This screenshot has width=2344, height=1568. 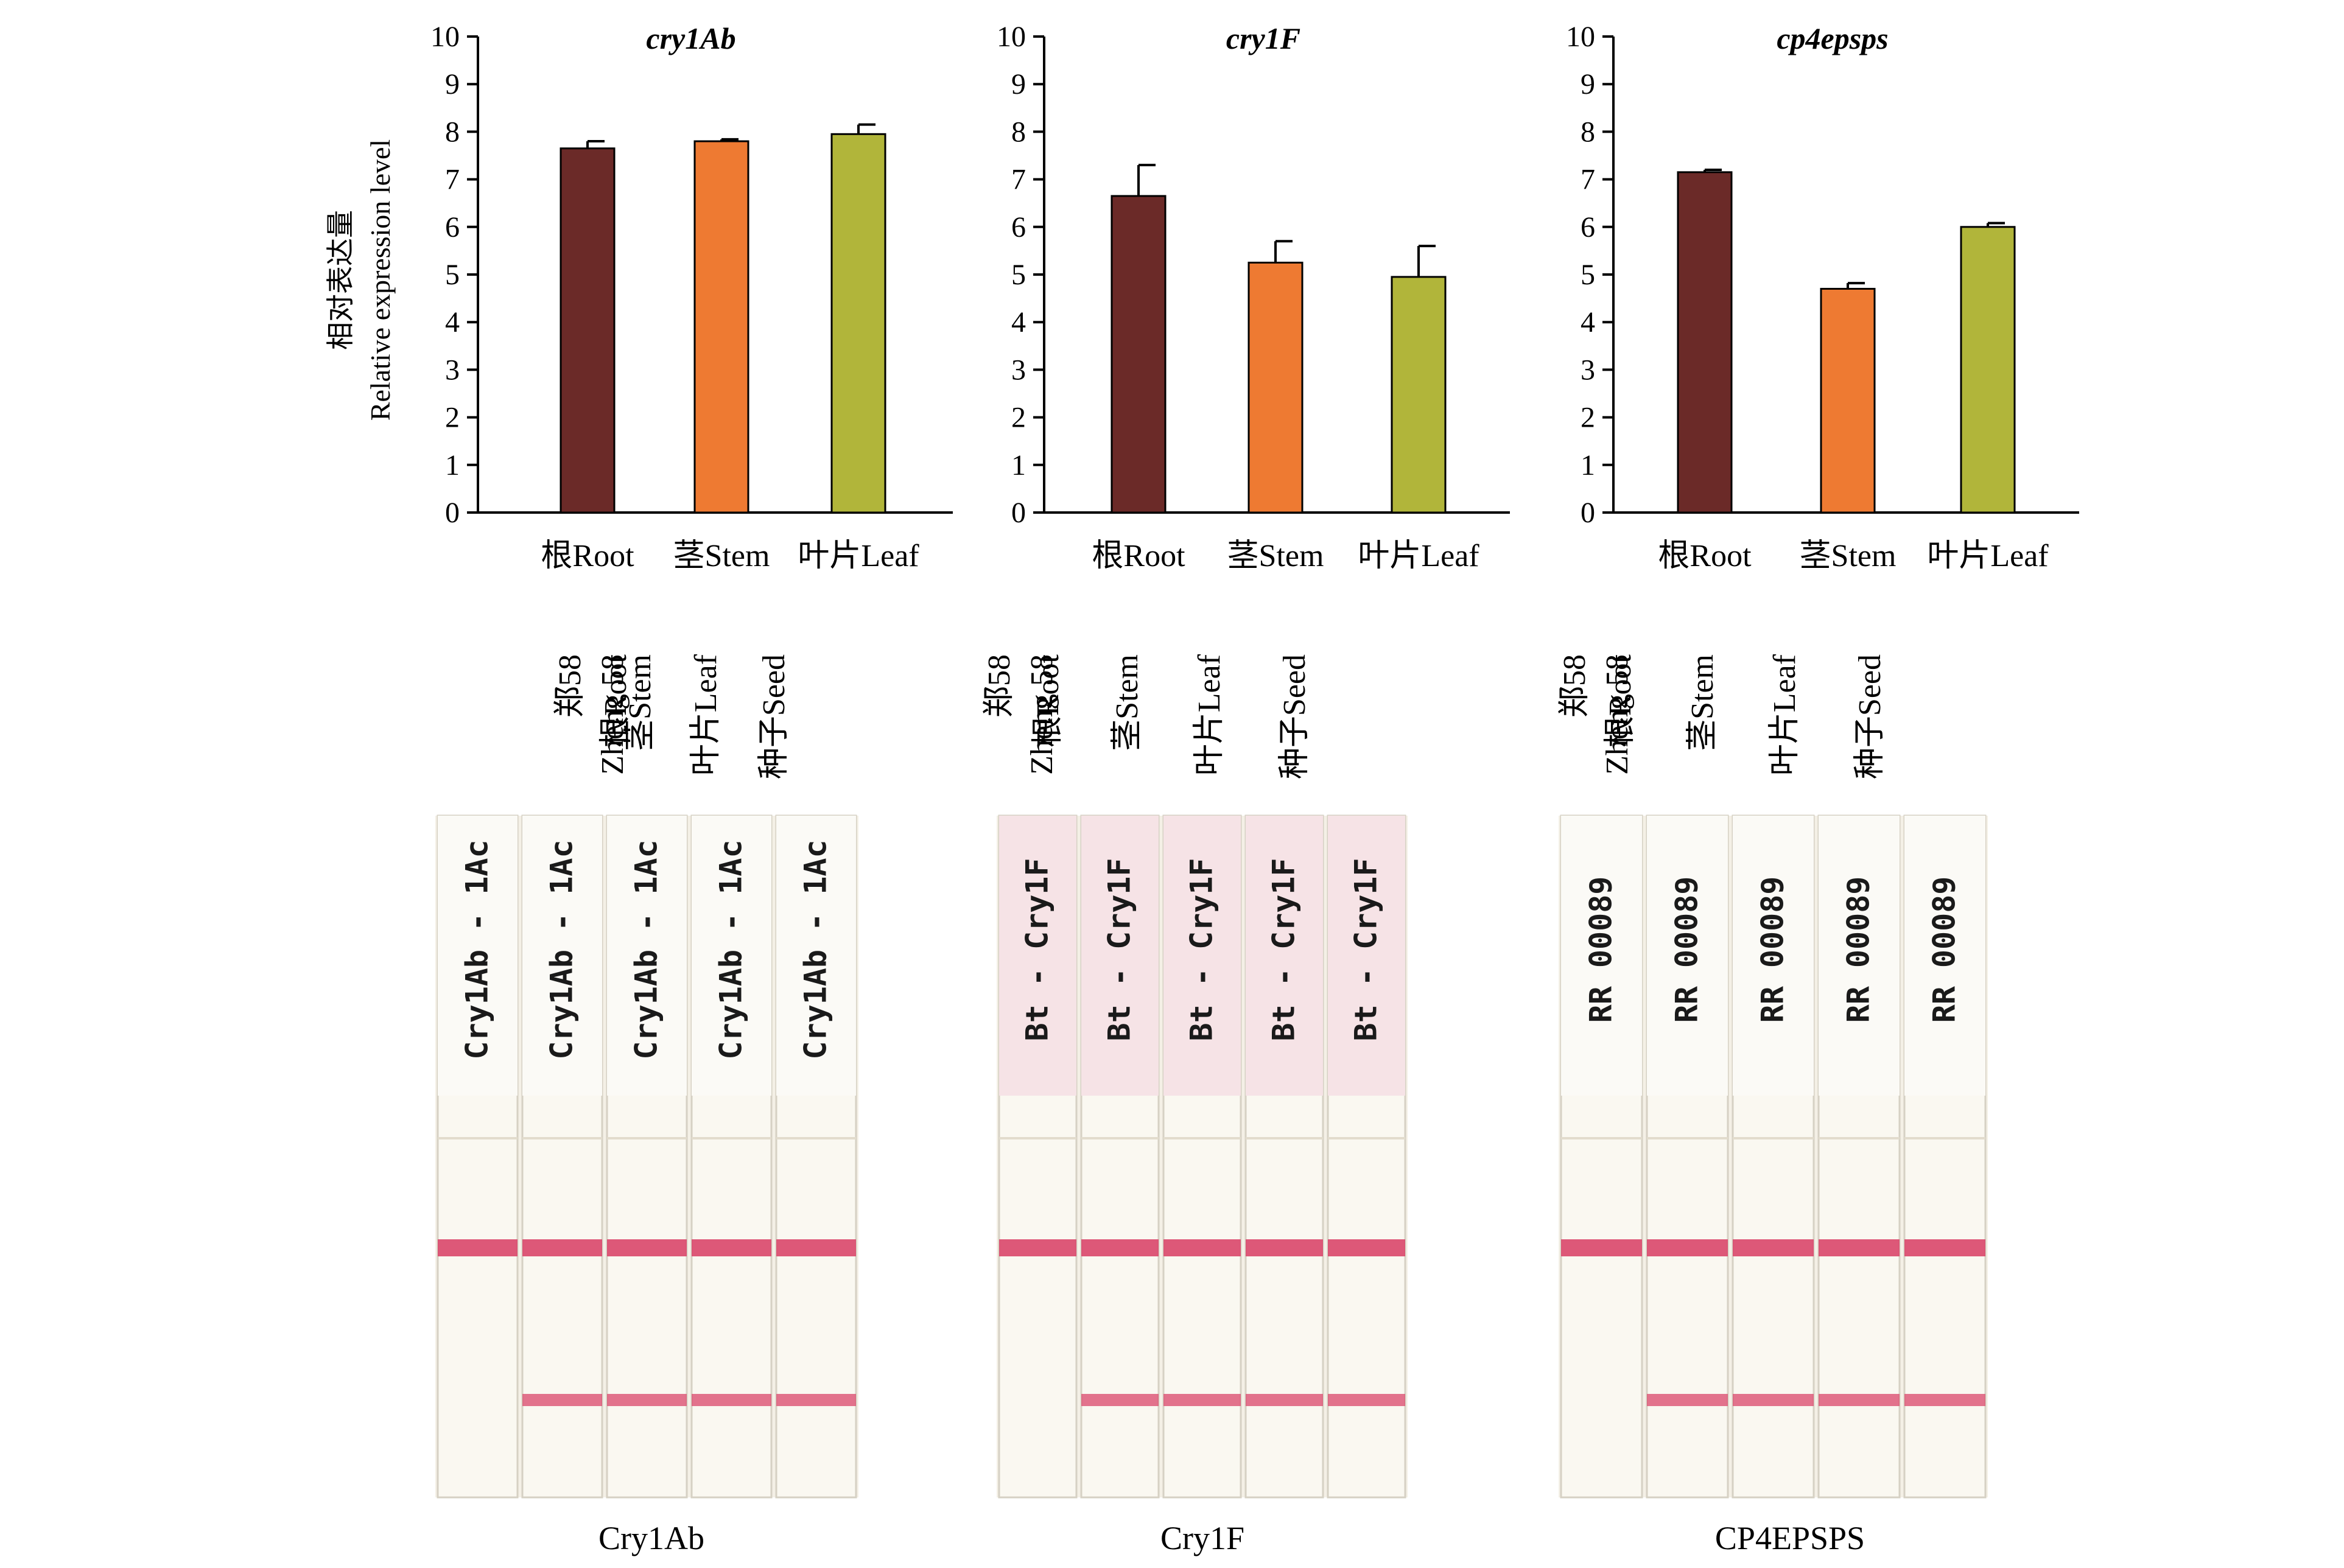 I want to click on bar-chart-cp4epsps: cp4epsps 0 1 2 3 4 5 6 7 8 9 10 根Root 茎Stem 叶片Leaf, so click(x=1822, y=297).